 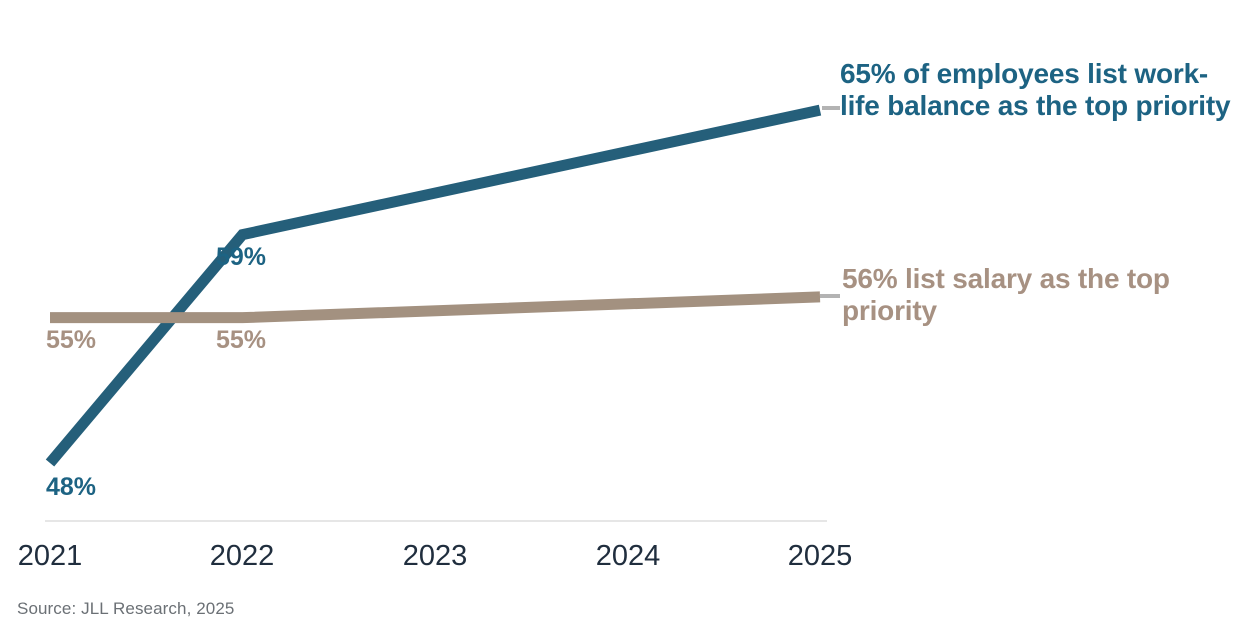 I want to click on source-note: Source: JLL Research, 2025, so click(x=126, y=608).